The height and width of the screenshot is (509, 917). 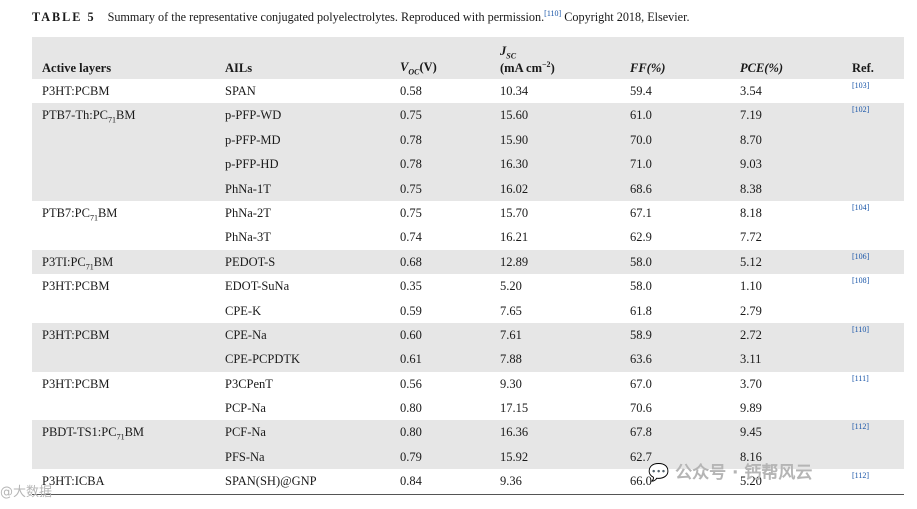 I want to click on cell-ff: 63.6, so click(x=641, y=359).